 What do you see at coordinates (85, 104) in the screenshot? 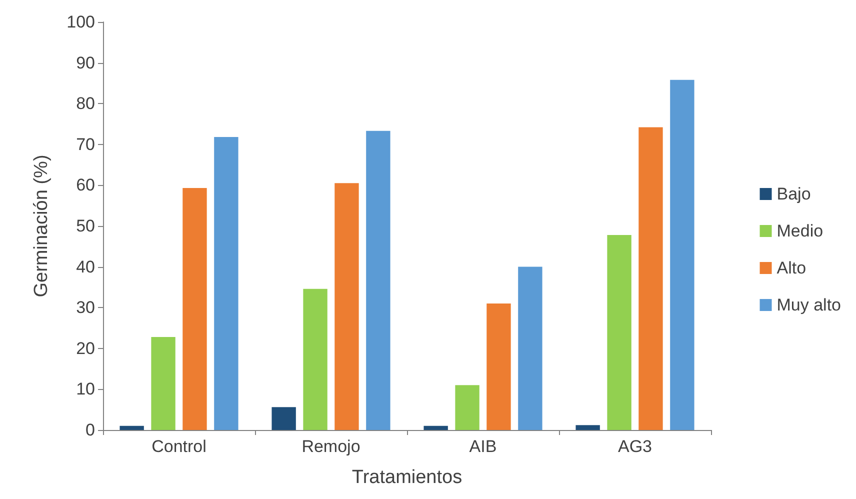
I see `y-tick-label: 80` at bounding box center [85, 104].